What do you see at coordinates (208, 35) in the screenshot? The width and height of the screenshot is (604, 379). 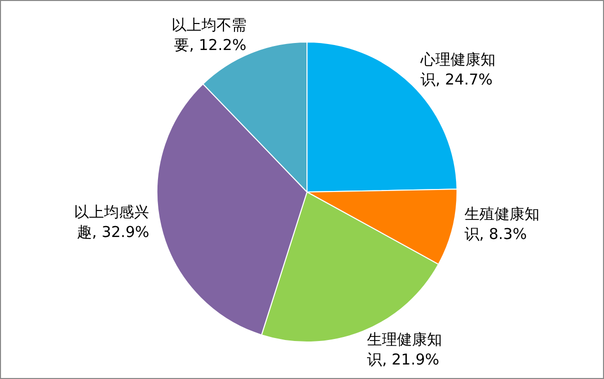 I see `slice-label: 以上均不需要, 12.2%` at bounding box center [208, 35].